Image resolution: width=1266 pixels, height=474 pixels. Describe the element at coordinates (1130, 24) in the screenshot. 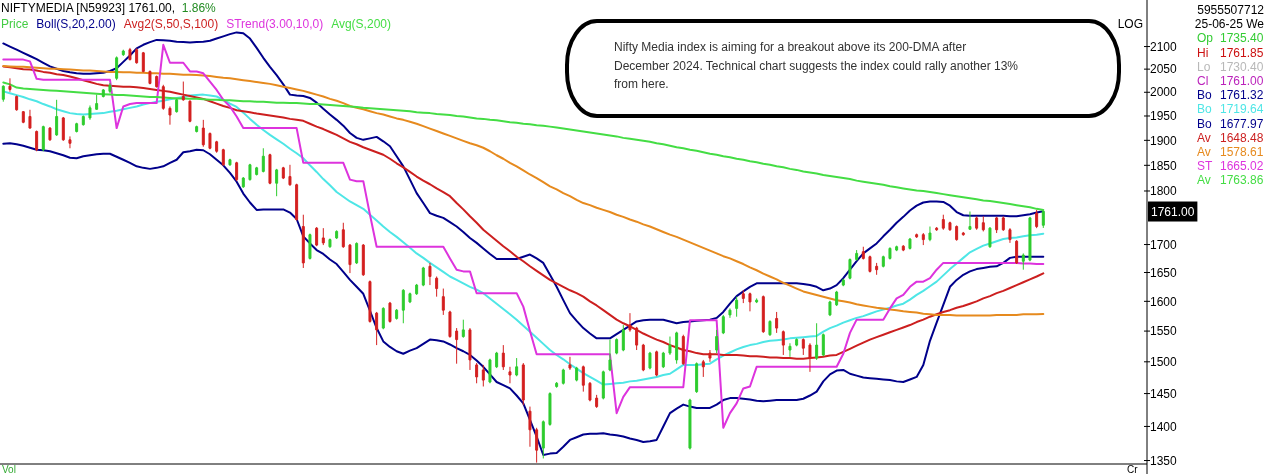

I see `text: LOG` at that location.